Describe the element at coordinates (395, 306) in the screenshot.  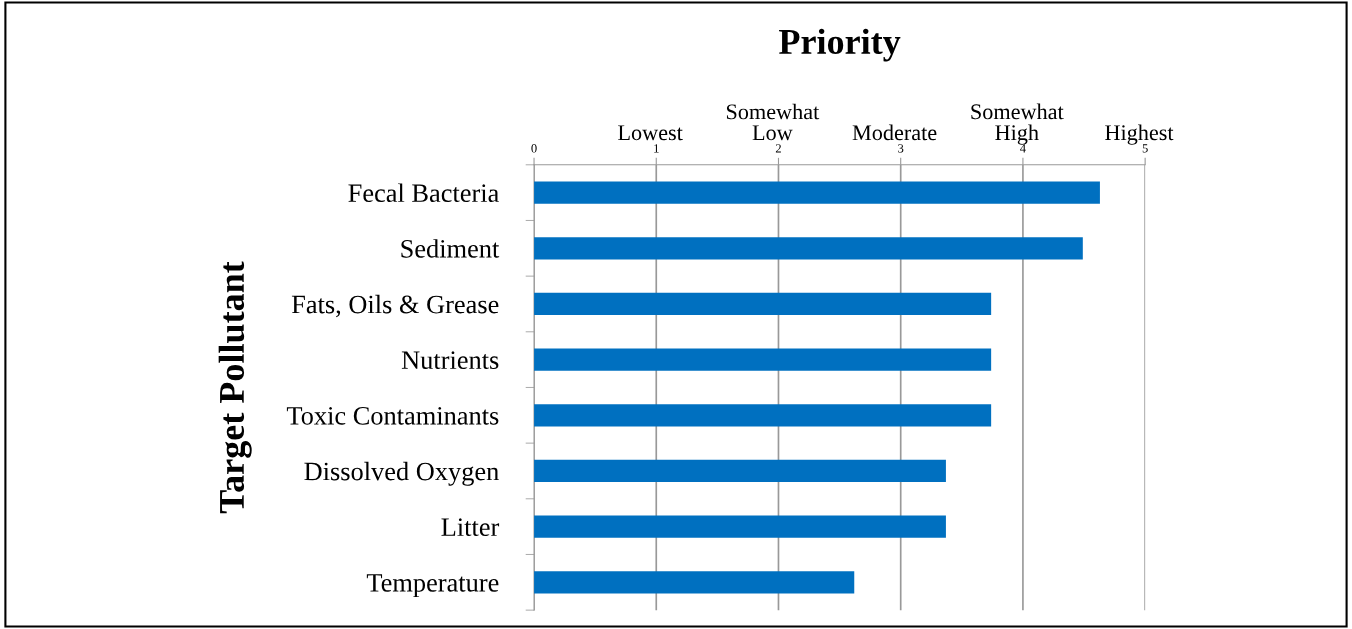
I see `y-tick-label: Fats, Oils & Grease` at that location.